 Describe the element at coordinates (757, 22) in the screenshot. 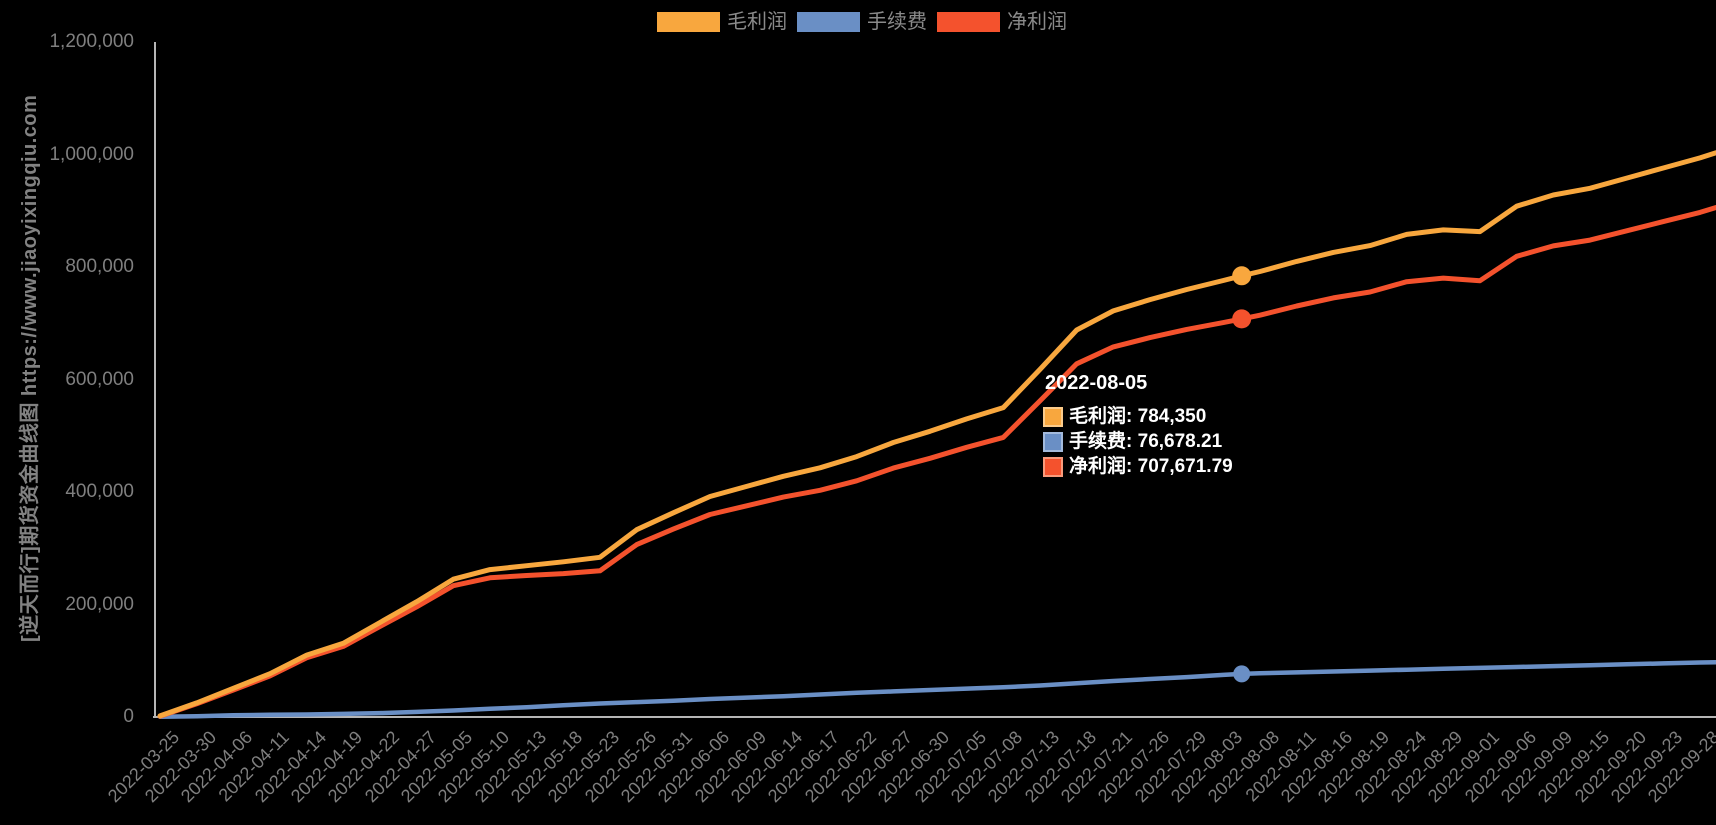

I see `legend-item-label: 毛利润` at that location.